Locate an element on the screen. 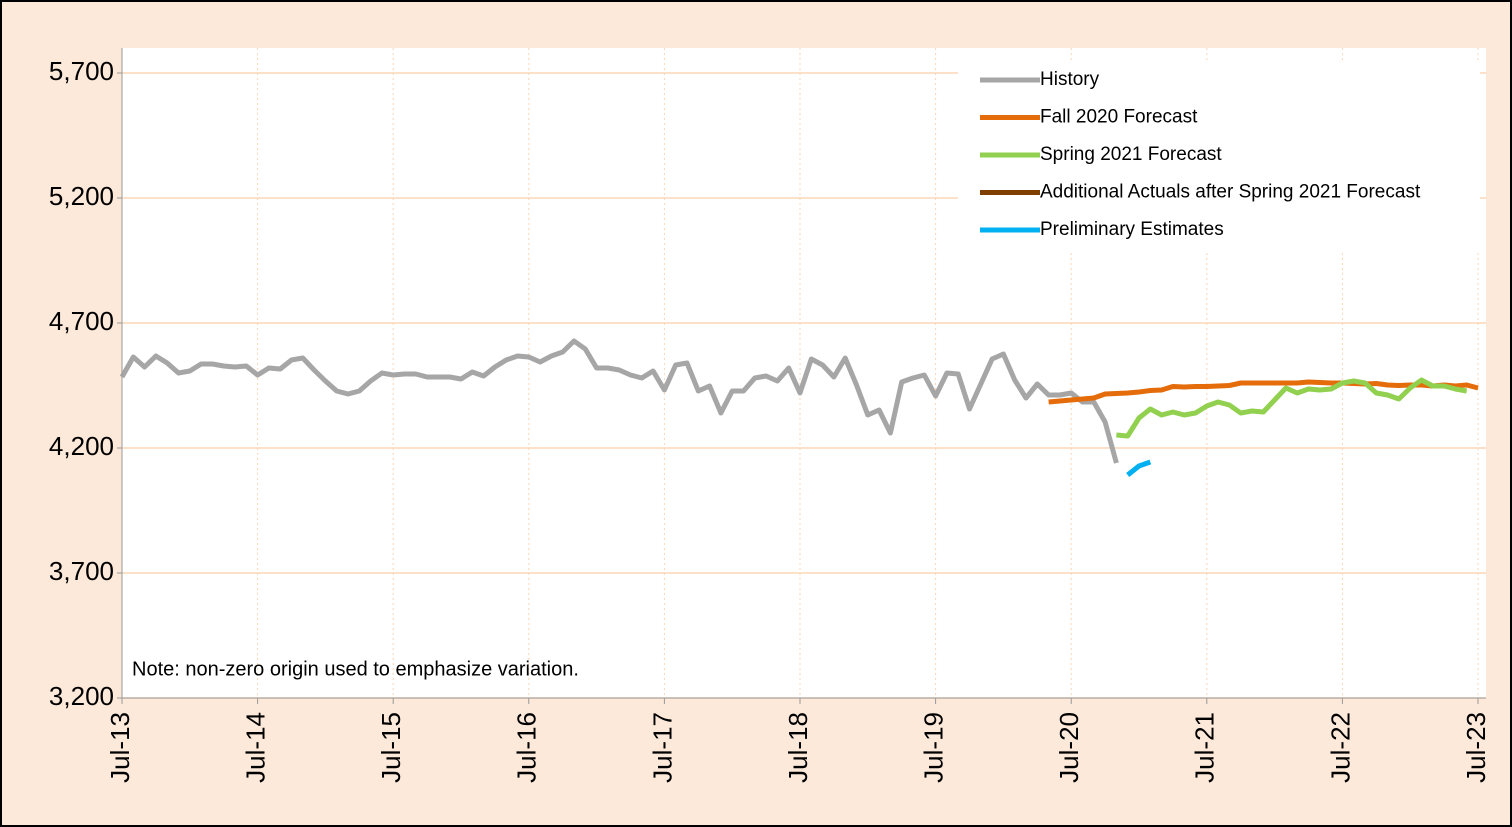 The height and width of the screenshot is (827, 1512). x-tick-label: Jul-17 is located at coordinates (662, 747).